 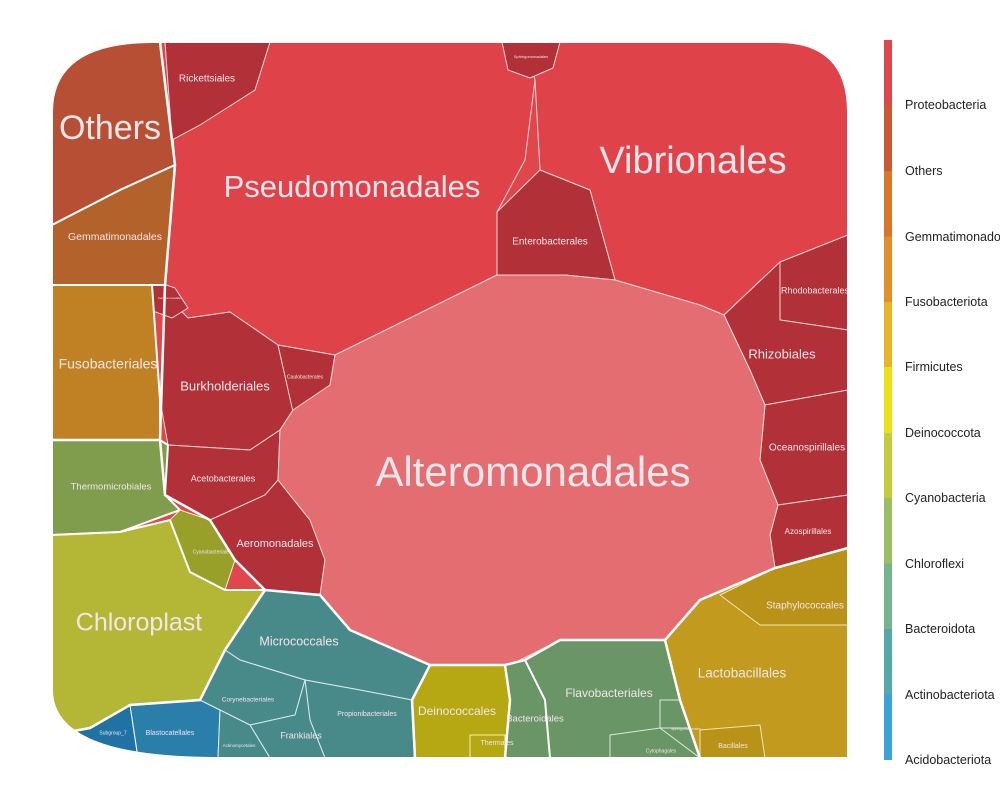 What do you see at coordinates (924, 171) in the screenshot?
I see `legend-item-others: Others` at bounding box center [924, 171].